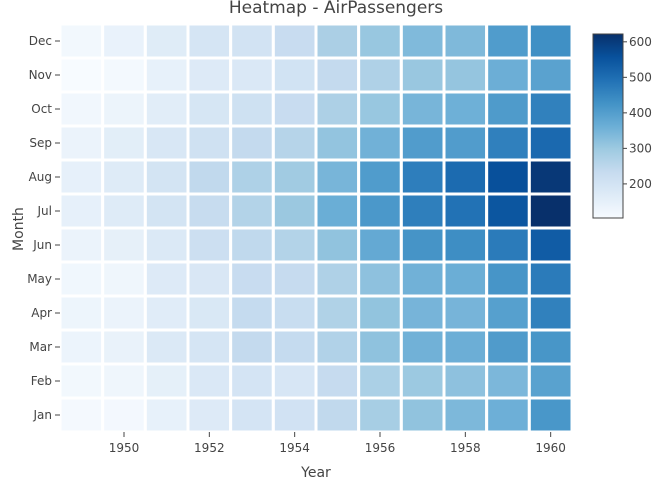  I want to click on y-axis-label: Month, so click(19, 229).